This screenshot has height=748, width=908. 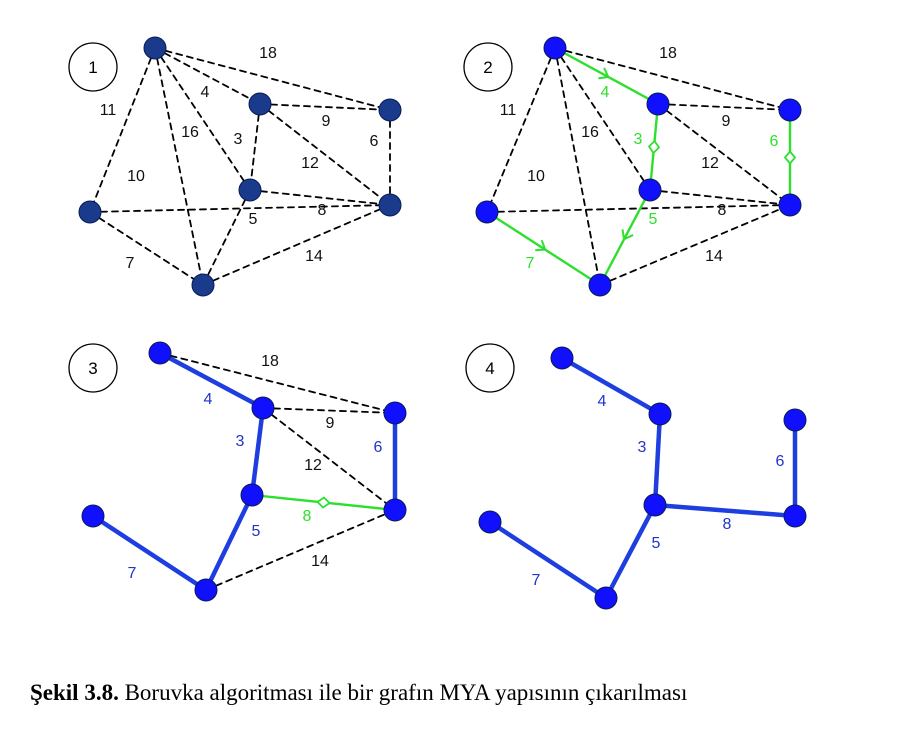 What do you see at coordinates (654, 147) in the screenshot?
I see `edge-diamond-marker` at bounding box center [654, 147].